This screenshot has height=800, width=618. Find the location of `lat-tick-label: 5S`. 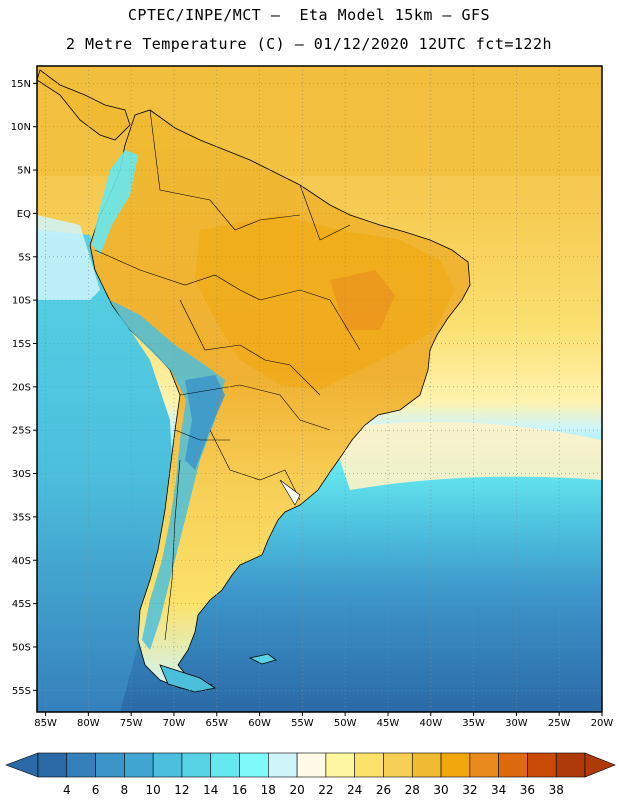

lat-tick-label: 5S is located at coordinates (24, 257).